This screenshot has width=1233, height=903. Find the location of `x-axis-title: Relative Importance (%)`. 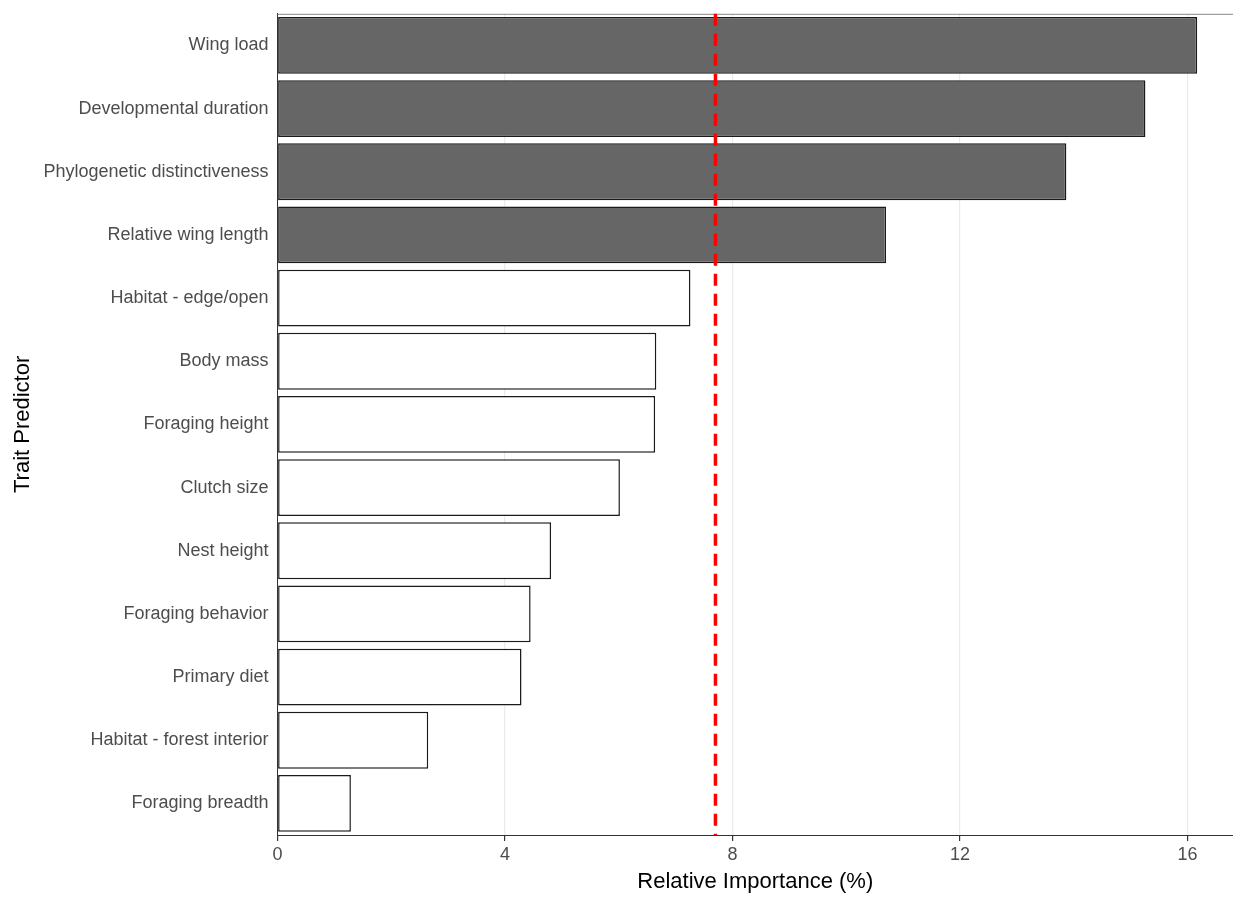

x-axis-title: Relative Importance (%) is located at coordinates (755, 880).